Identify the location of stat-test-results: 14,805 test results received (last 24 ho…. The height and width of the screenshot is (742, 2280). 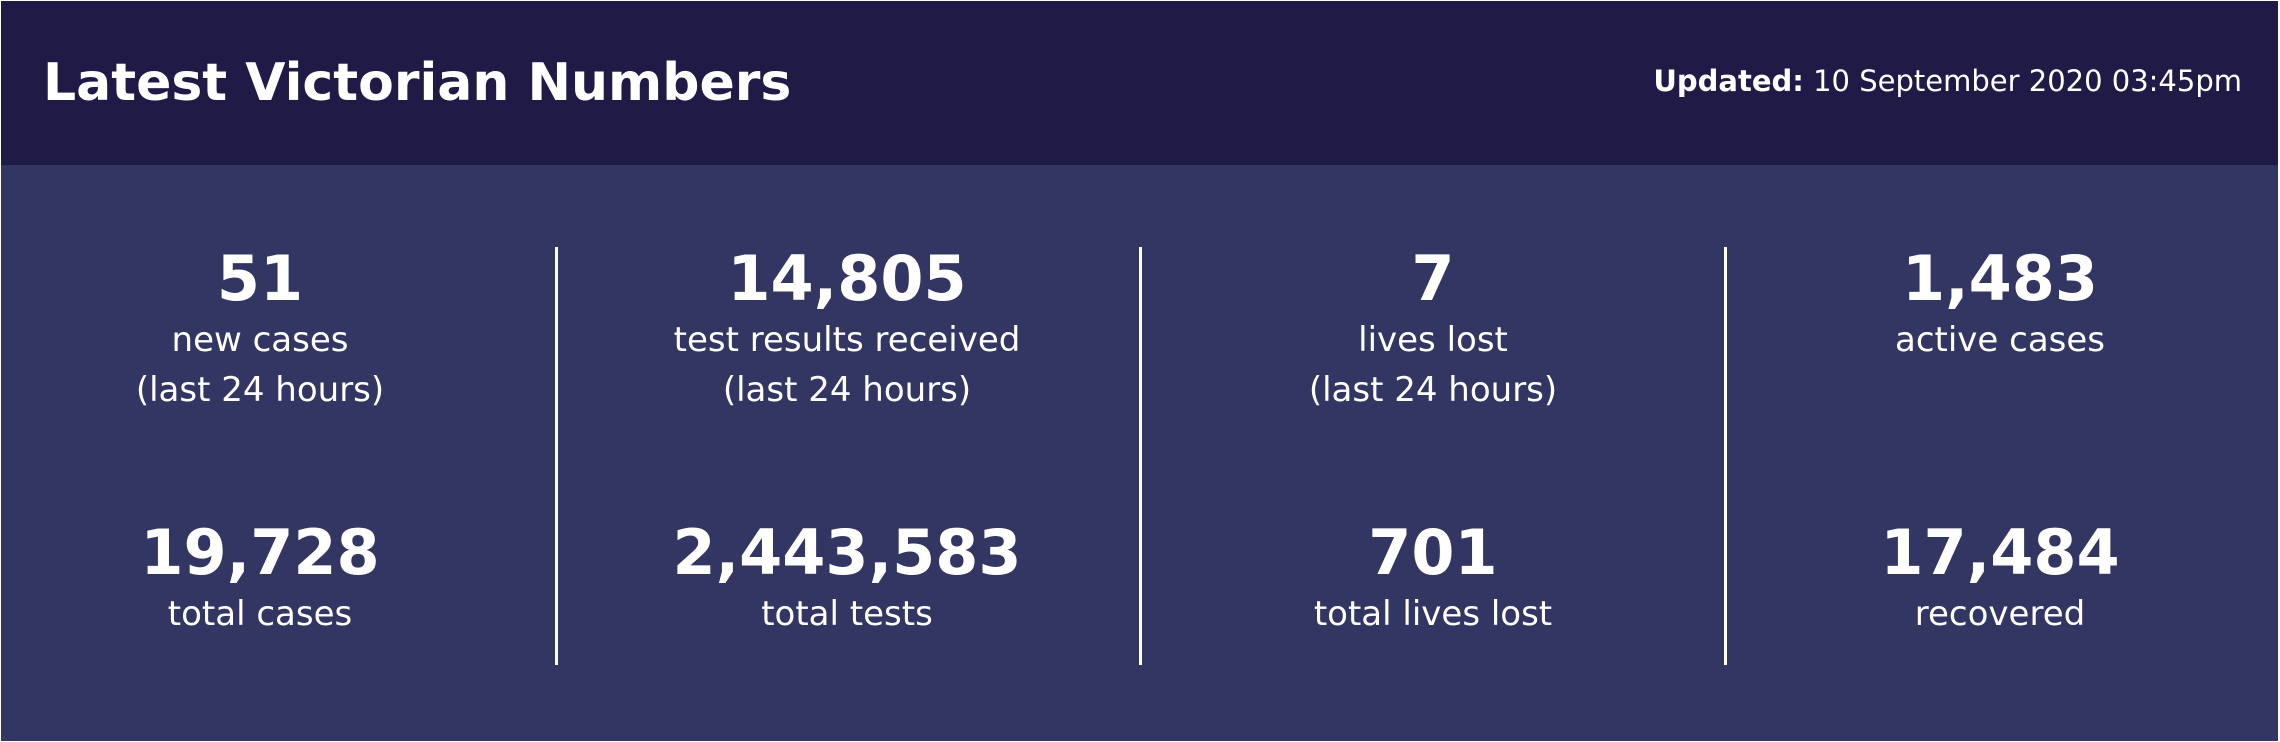
(847, 329).